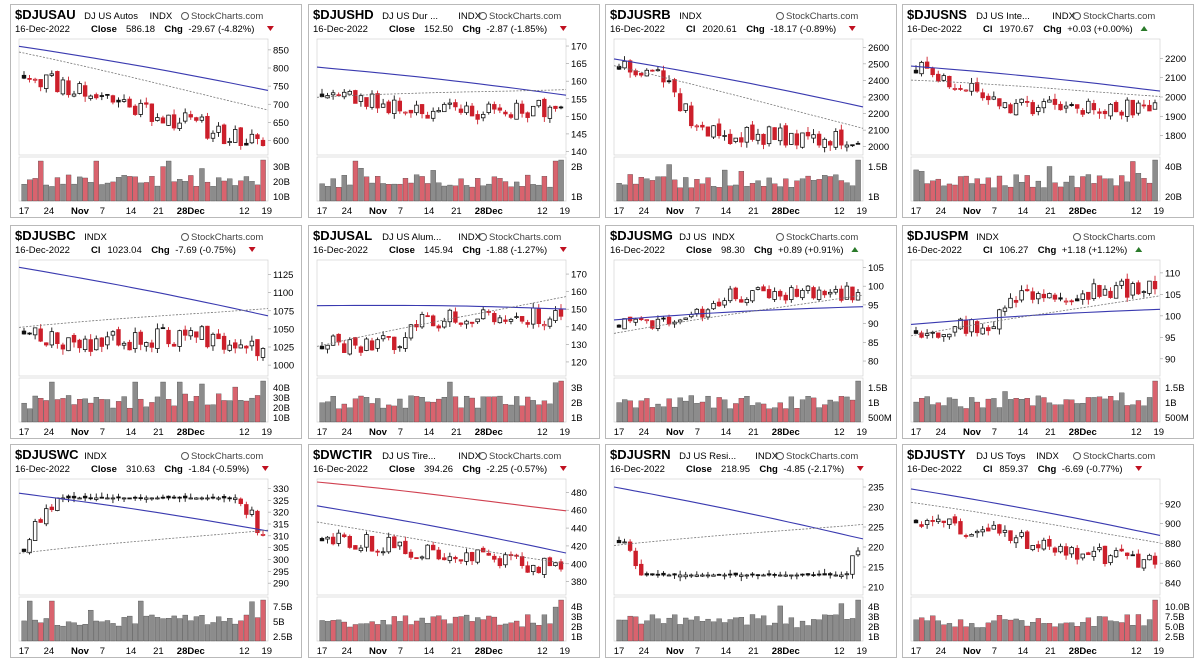 The height and width of the screenshot is (672, 1200). I want to click on x-tick-label: 17, so click(322, 211).